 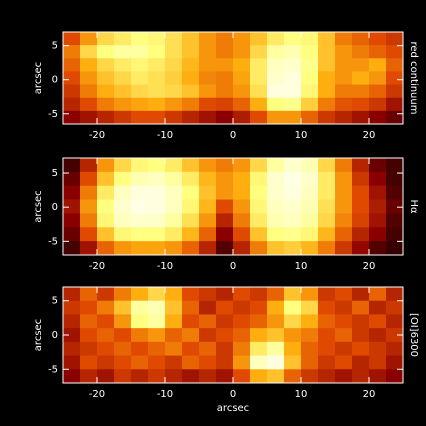 I want to click on x-tick-label: 0, so click(x=233, y=135).